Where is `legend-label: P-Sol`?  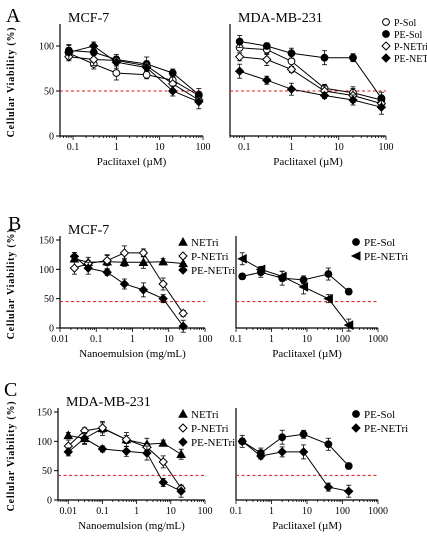
legend-label: P-Sol is located at coordinates (405, 23).